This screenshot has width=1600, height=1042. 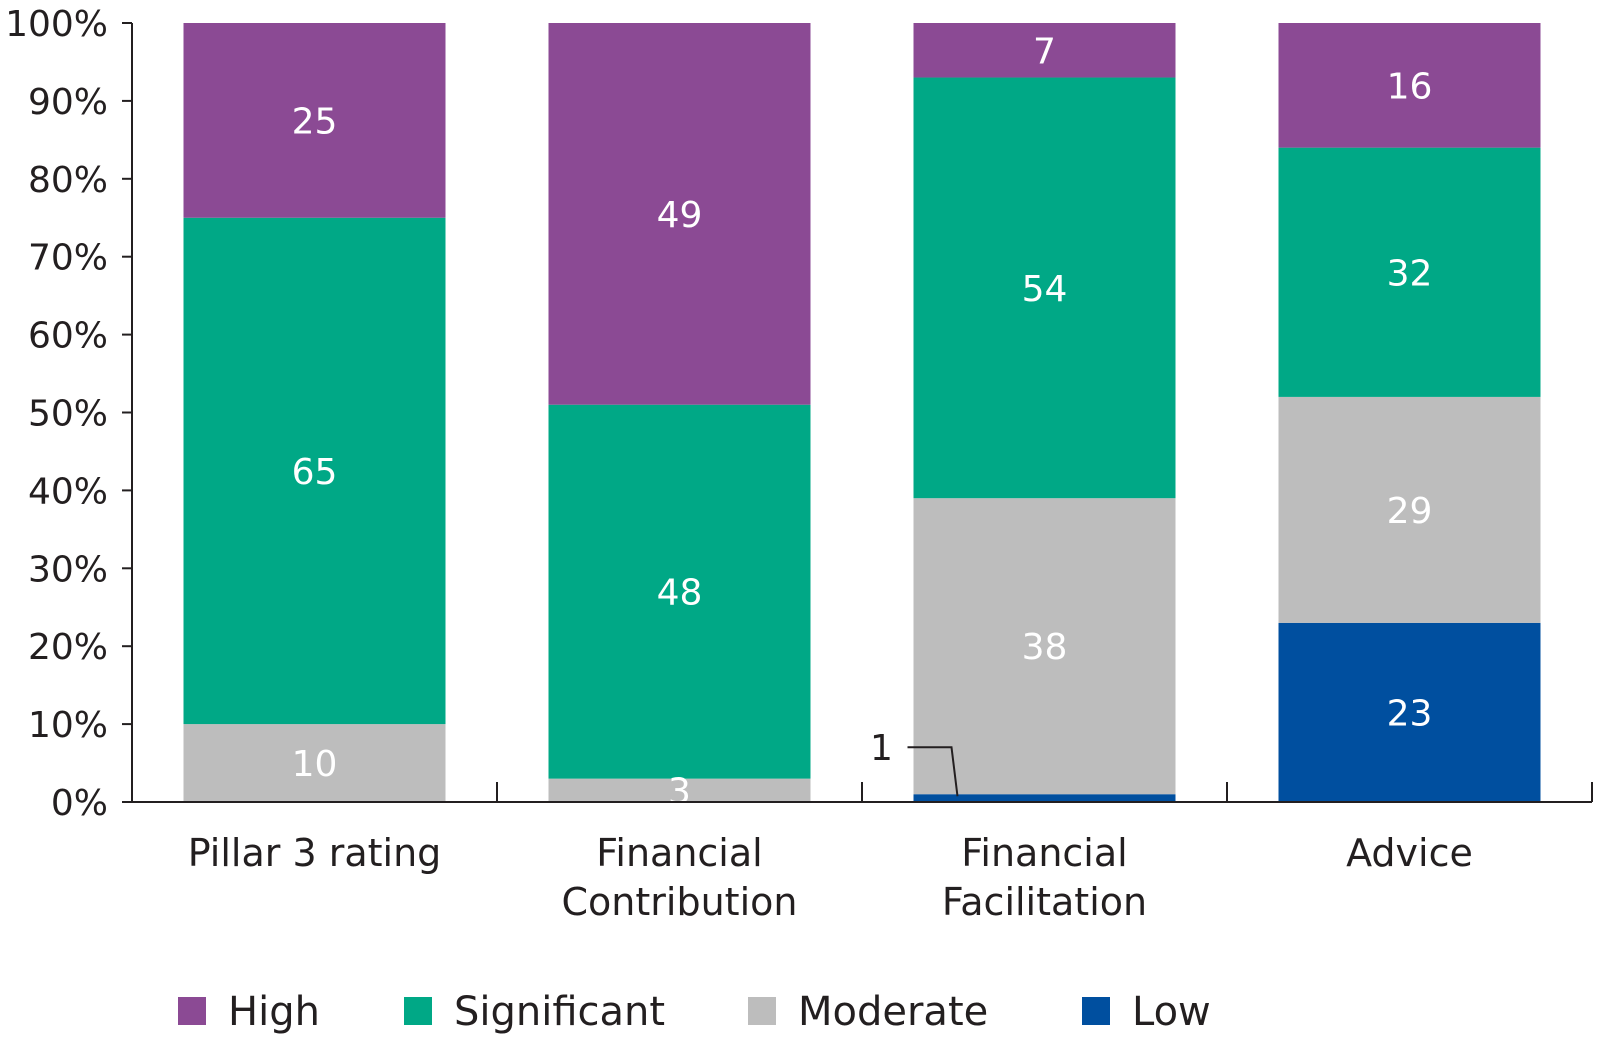 I want to click on data-label-moderate-3: 29, so click(x=1410, y=511).